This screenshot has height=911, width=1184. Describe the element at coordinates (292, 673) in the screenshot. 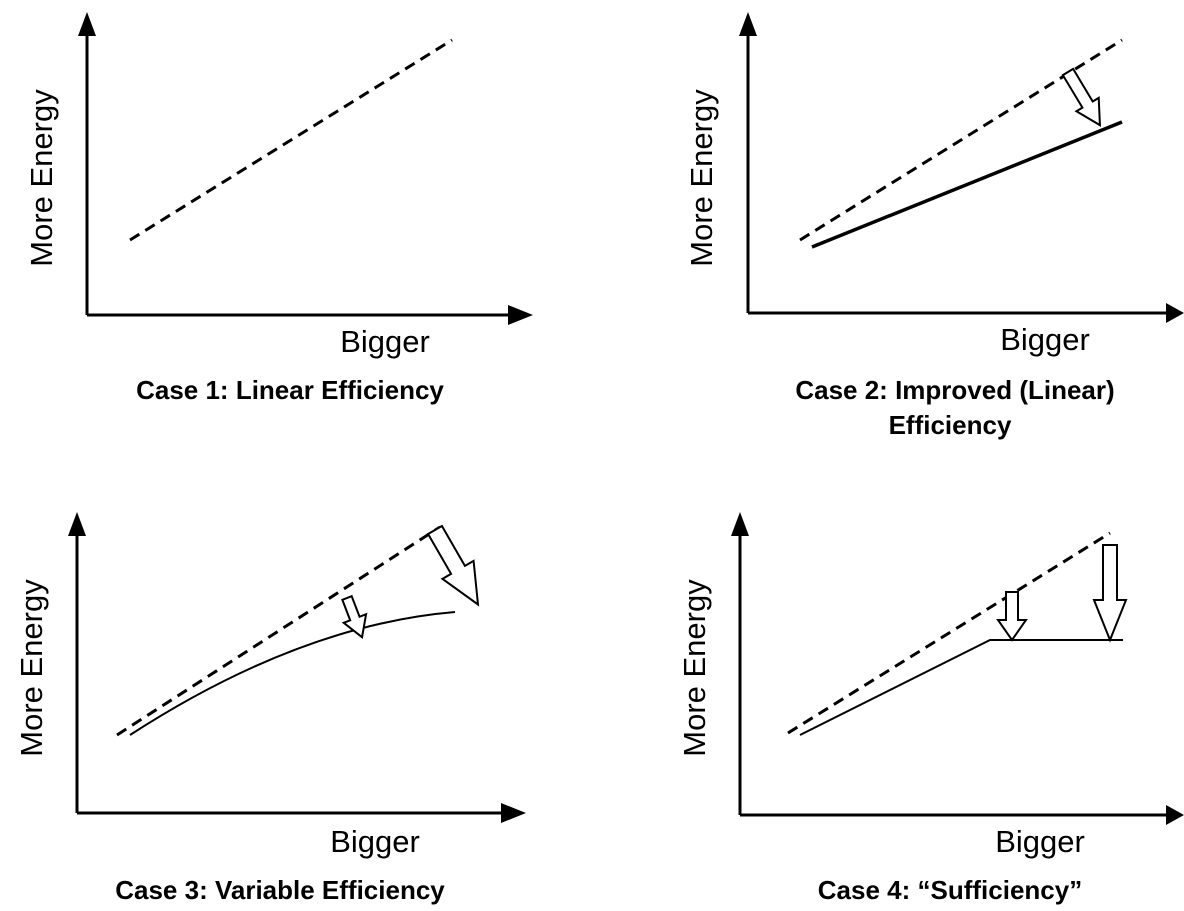

I see `variable-curve` at that location.